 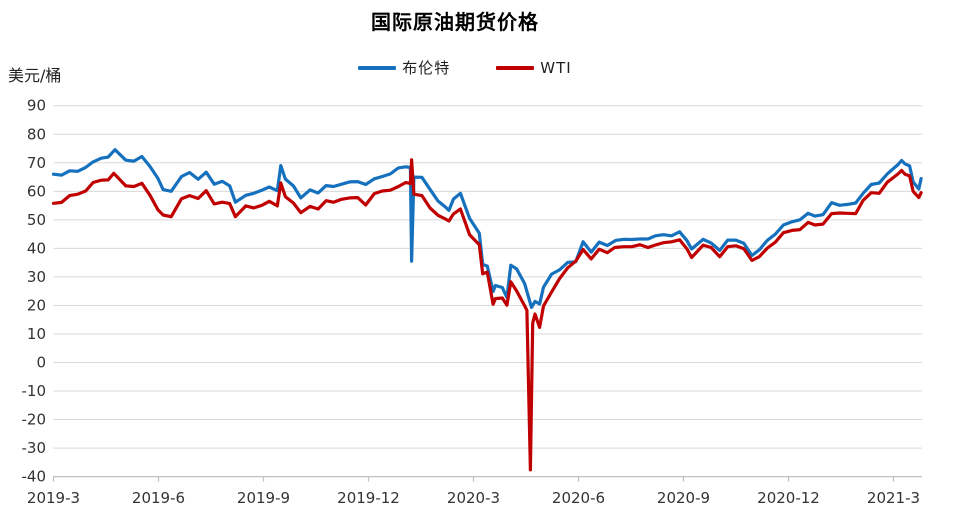 I want to click on x-tick-label: 2020-9, so click(x=683, y=498).